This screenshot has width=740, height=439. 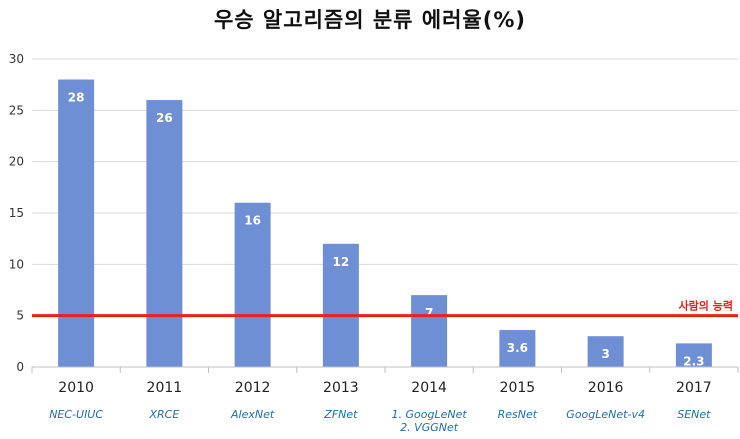 I want to click on x-tick-label: 2015, so click(x=518, y=388).